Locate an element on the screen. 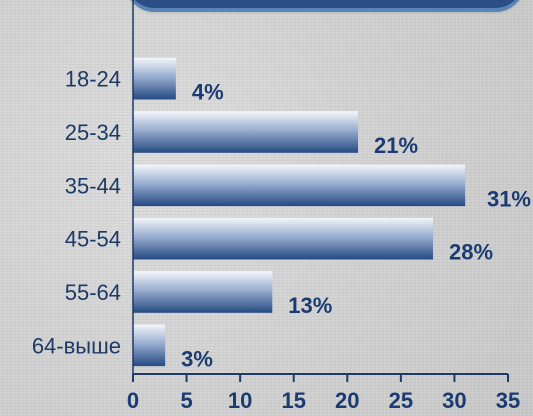 Image resolution: width=533 pixels, height=416 pixels. value-label: 31% is located at coordinates (509, 198).